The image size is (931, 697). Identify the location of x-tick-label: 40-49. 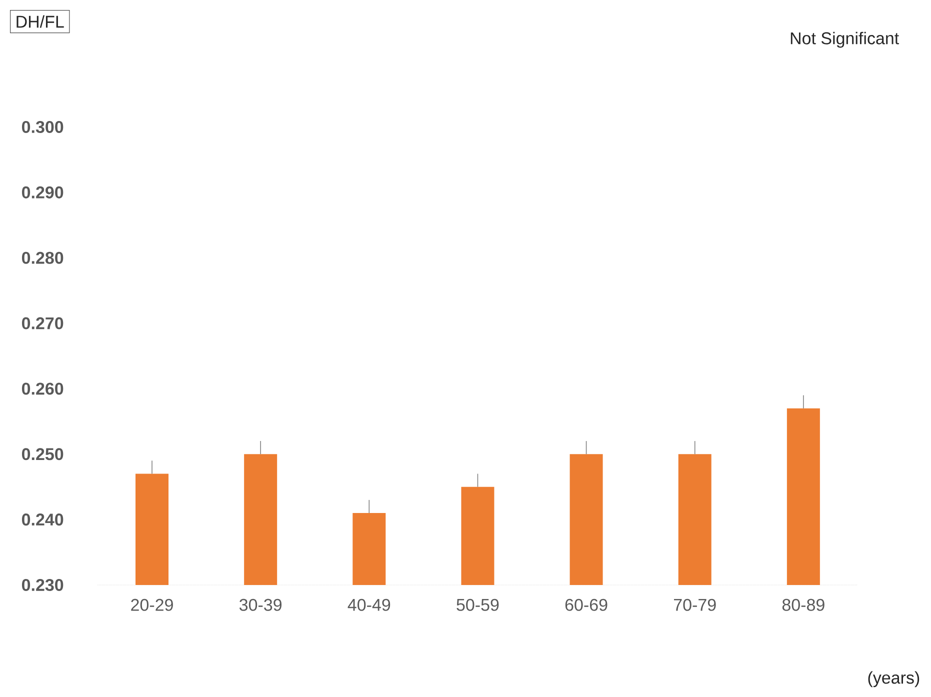
(369, 604).